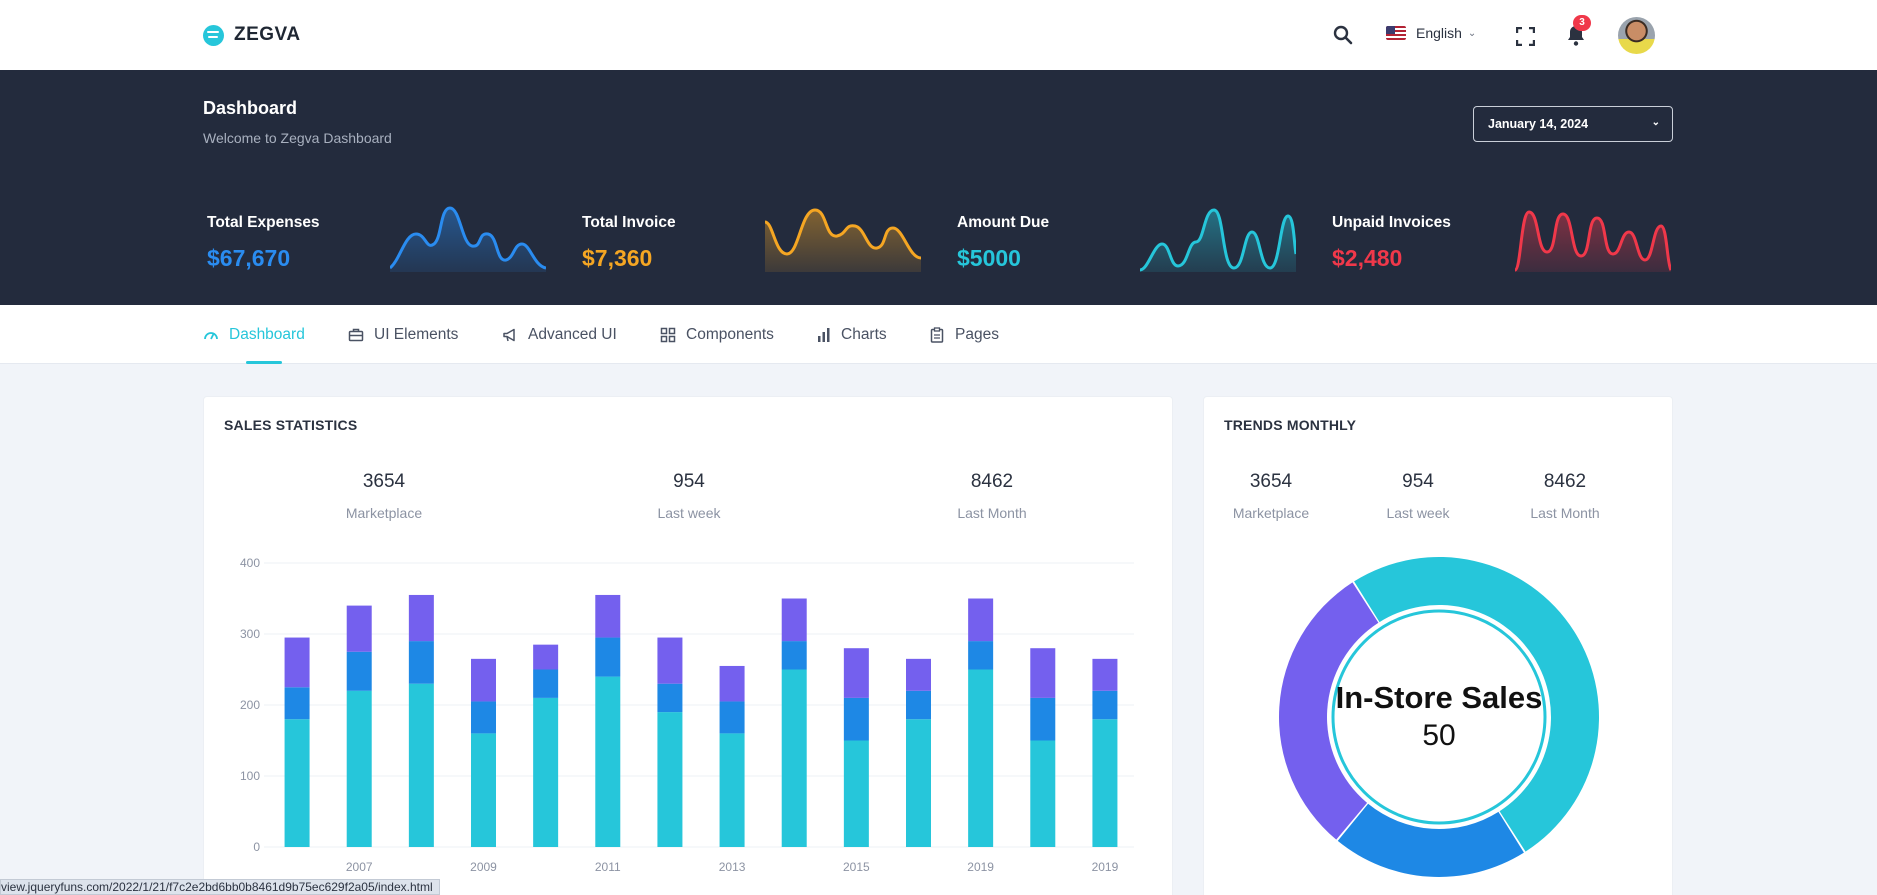 The width and height of the screenshot is (1877, 895). Describe the element at coordinates (572, 334) in the screenshot. I see `nav-label: Advanced UI` at that location.